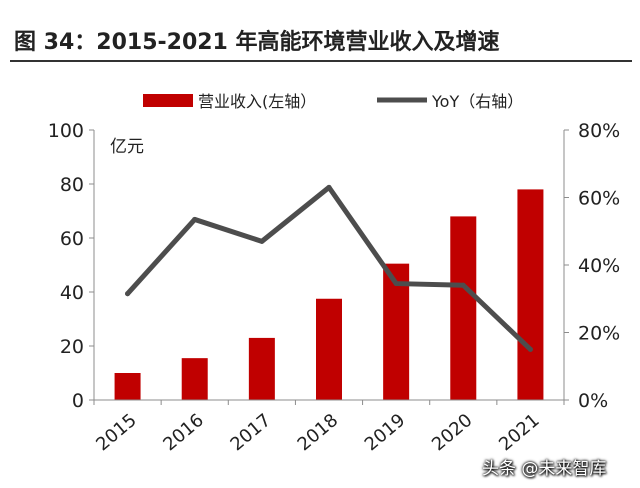  Describe the element at coordinates (318, 433) in the screenshot. I see `x-tick-label: 2018` at that location.